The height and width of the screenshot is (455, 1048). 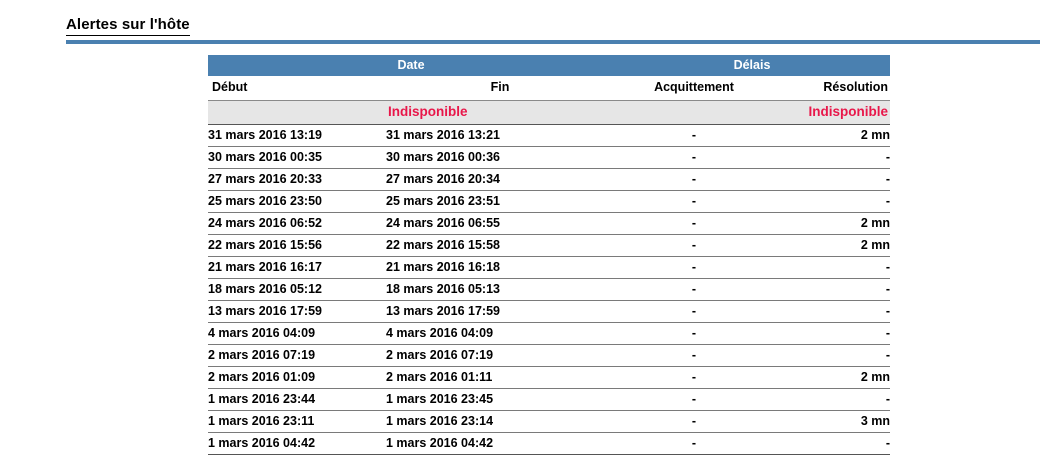 I want to click on group-header-date: Date, so click(x=411, y=65).